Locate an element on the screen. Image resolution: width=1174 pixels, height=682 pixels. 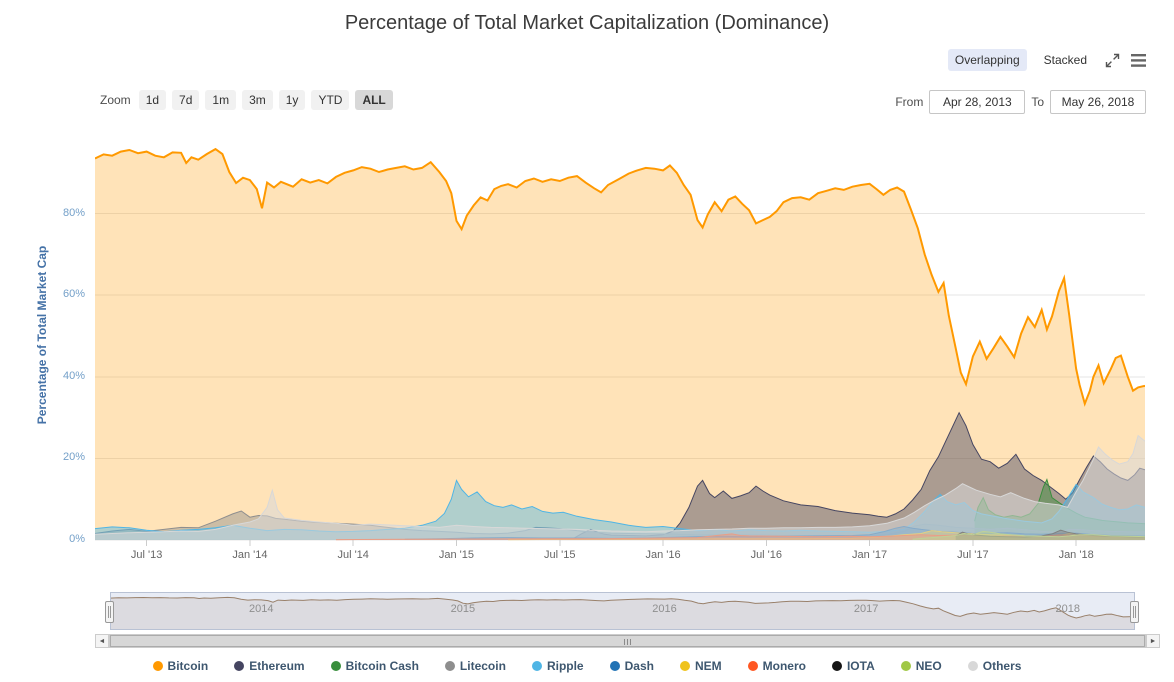
legend-item-others: Others is located at coordinates (994, 666).